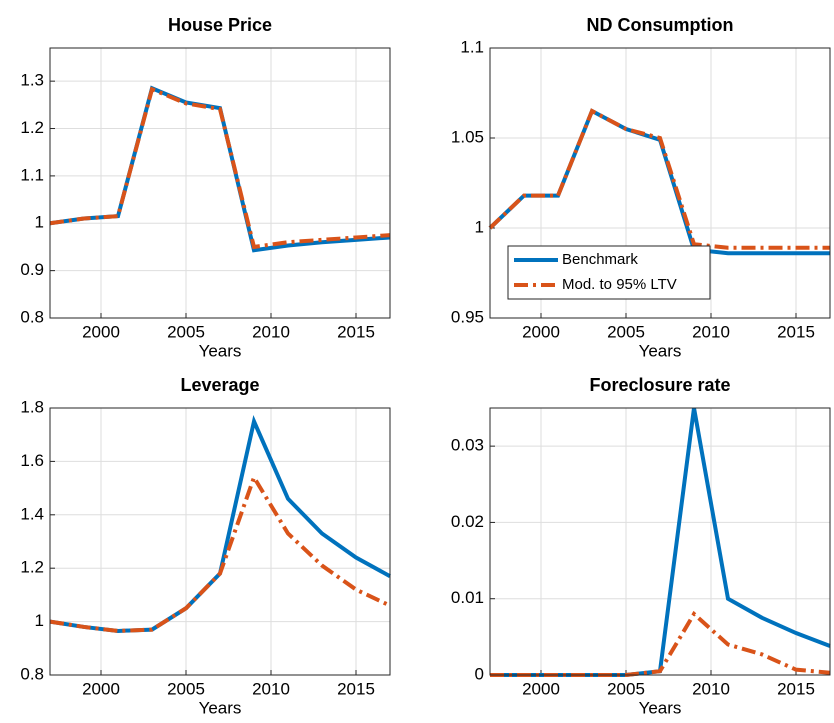  I want to click on y-tick-label: 0, so click(479, 673).